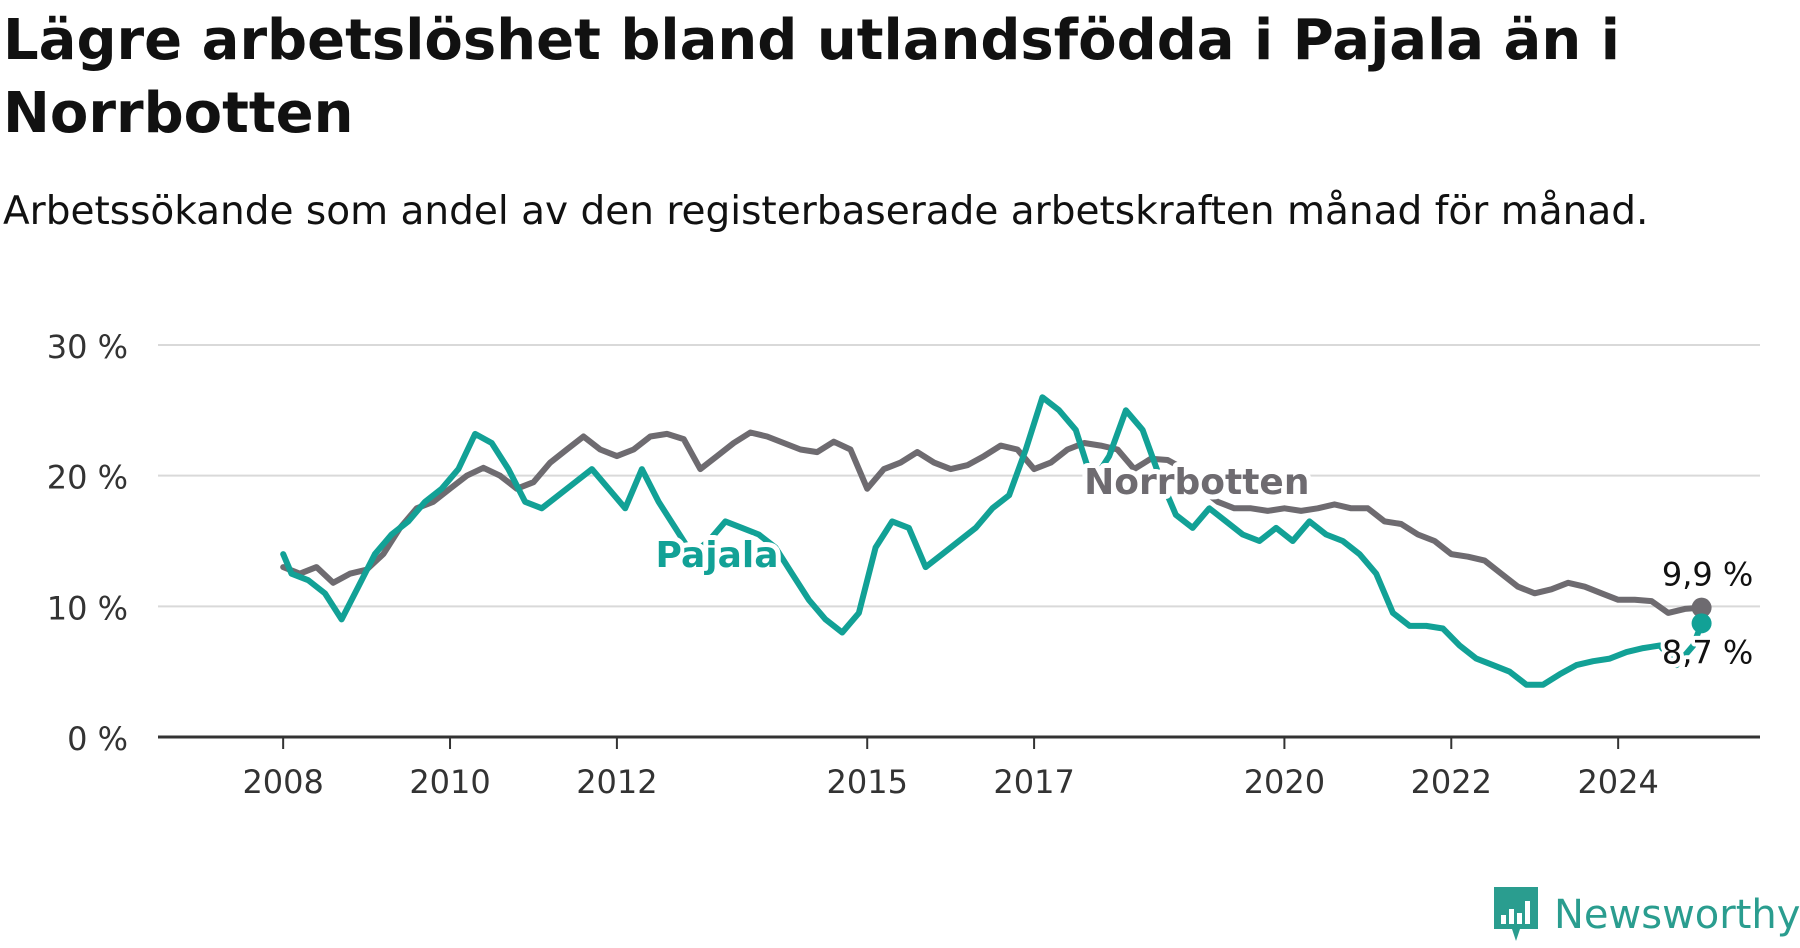 The width and height of the screenshot is (1800, 948). What do you see at coordinates (867, 782) in the screenshot?
I see `x-tick-label: 2015` at bounding box center [867, 782].